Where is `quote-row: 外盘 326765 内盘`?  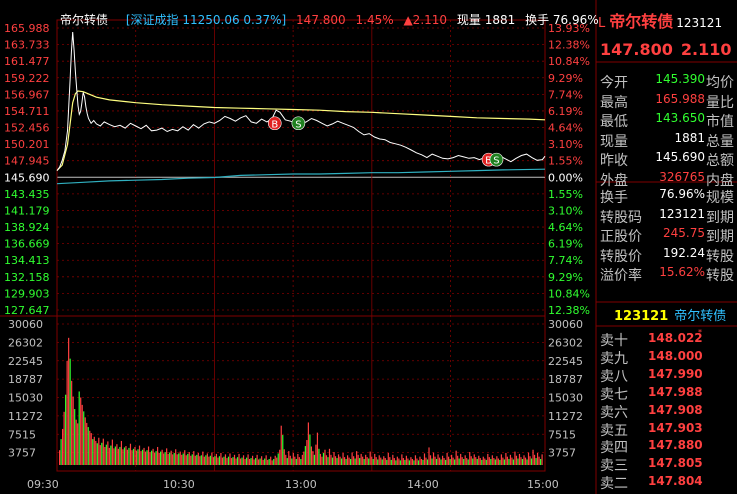 quote-row: 外盘 326765 内盘 is located at coordinates (668, 180).